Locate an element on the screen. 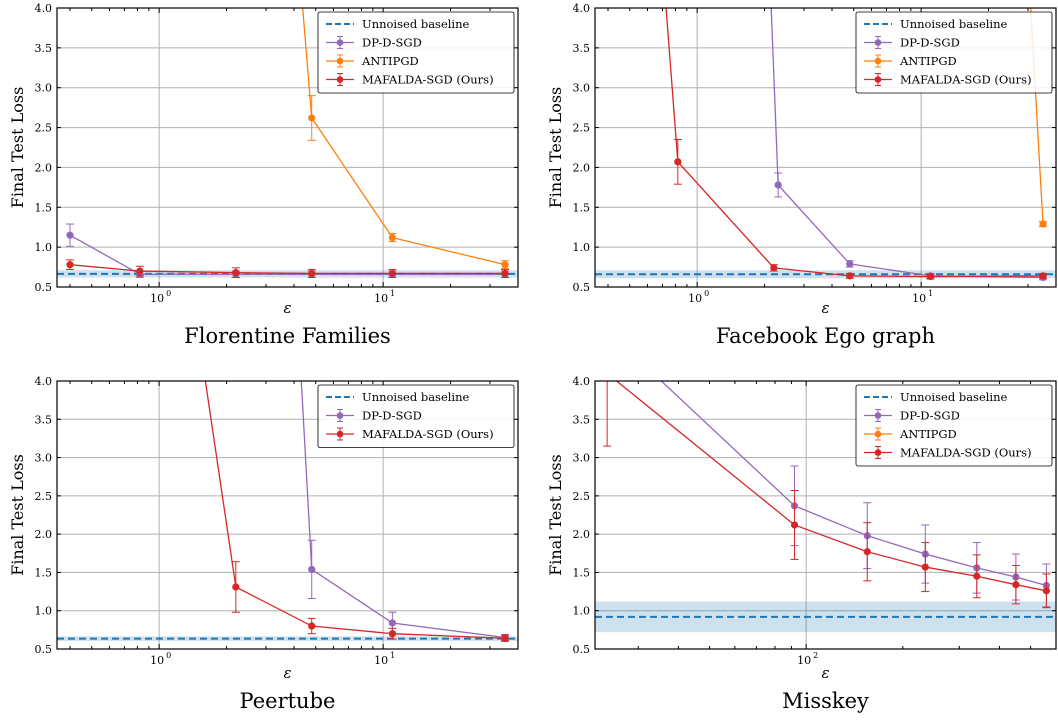 Image resolution: width=1058 pixels, height=726 pixels. x-tick-label-exponent: 2 is located at coordinates (815, 655).